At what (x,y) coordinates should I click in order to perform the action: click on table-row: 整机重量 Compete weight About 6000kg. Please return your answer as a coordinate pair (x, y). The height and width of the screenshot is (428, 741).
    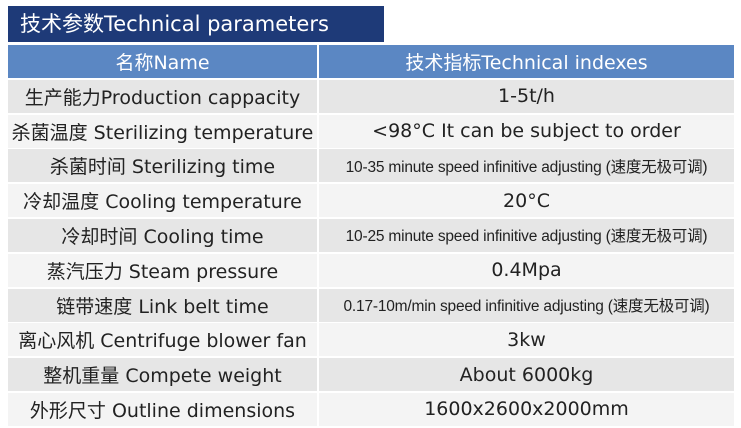
    Looking at the image, I should click on (371, 375).